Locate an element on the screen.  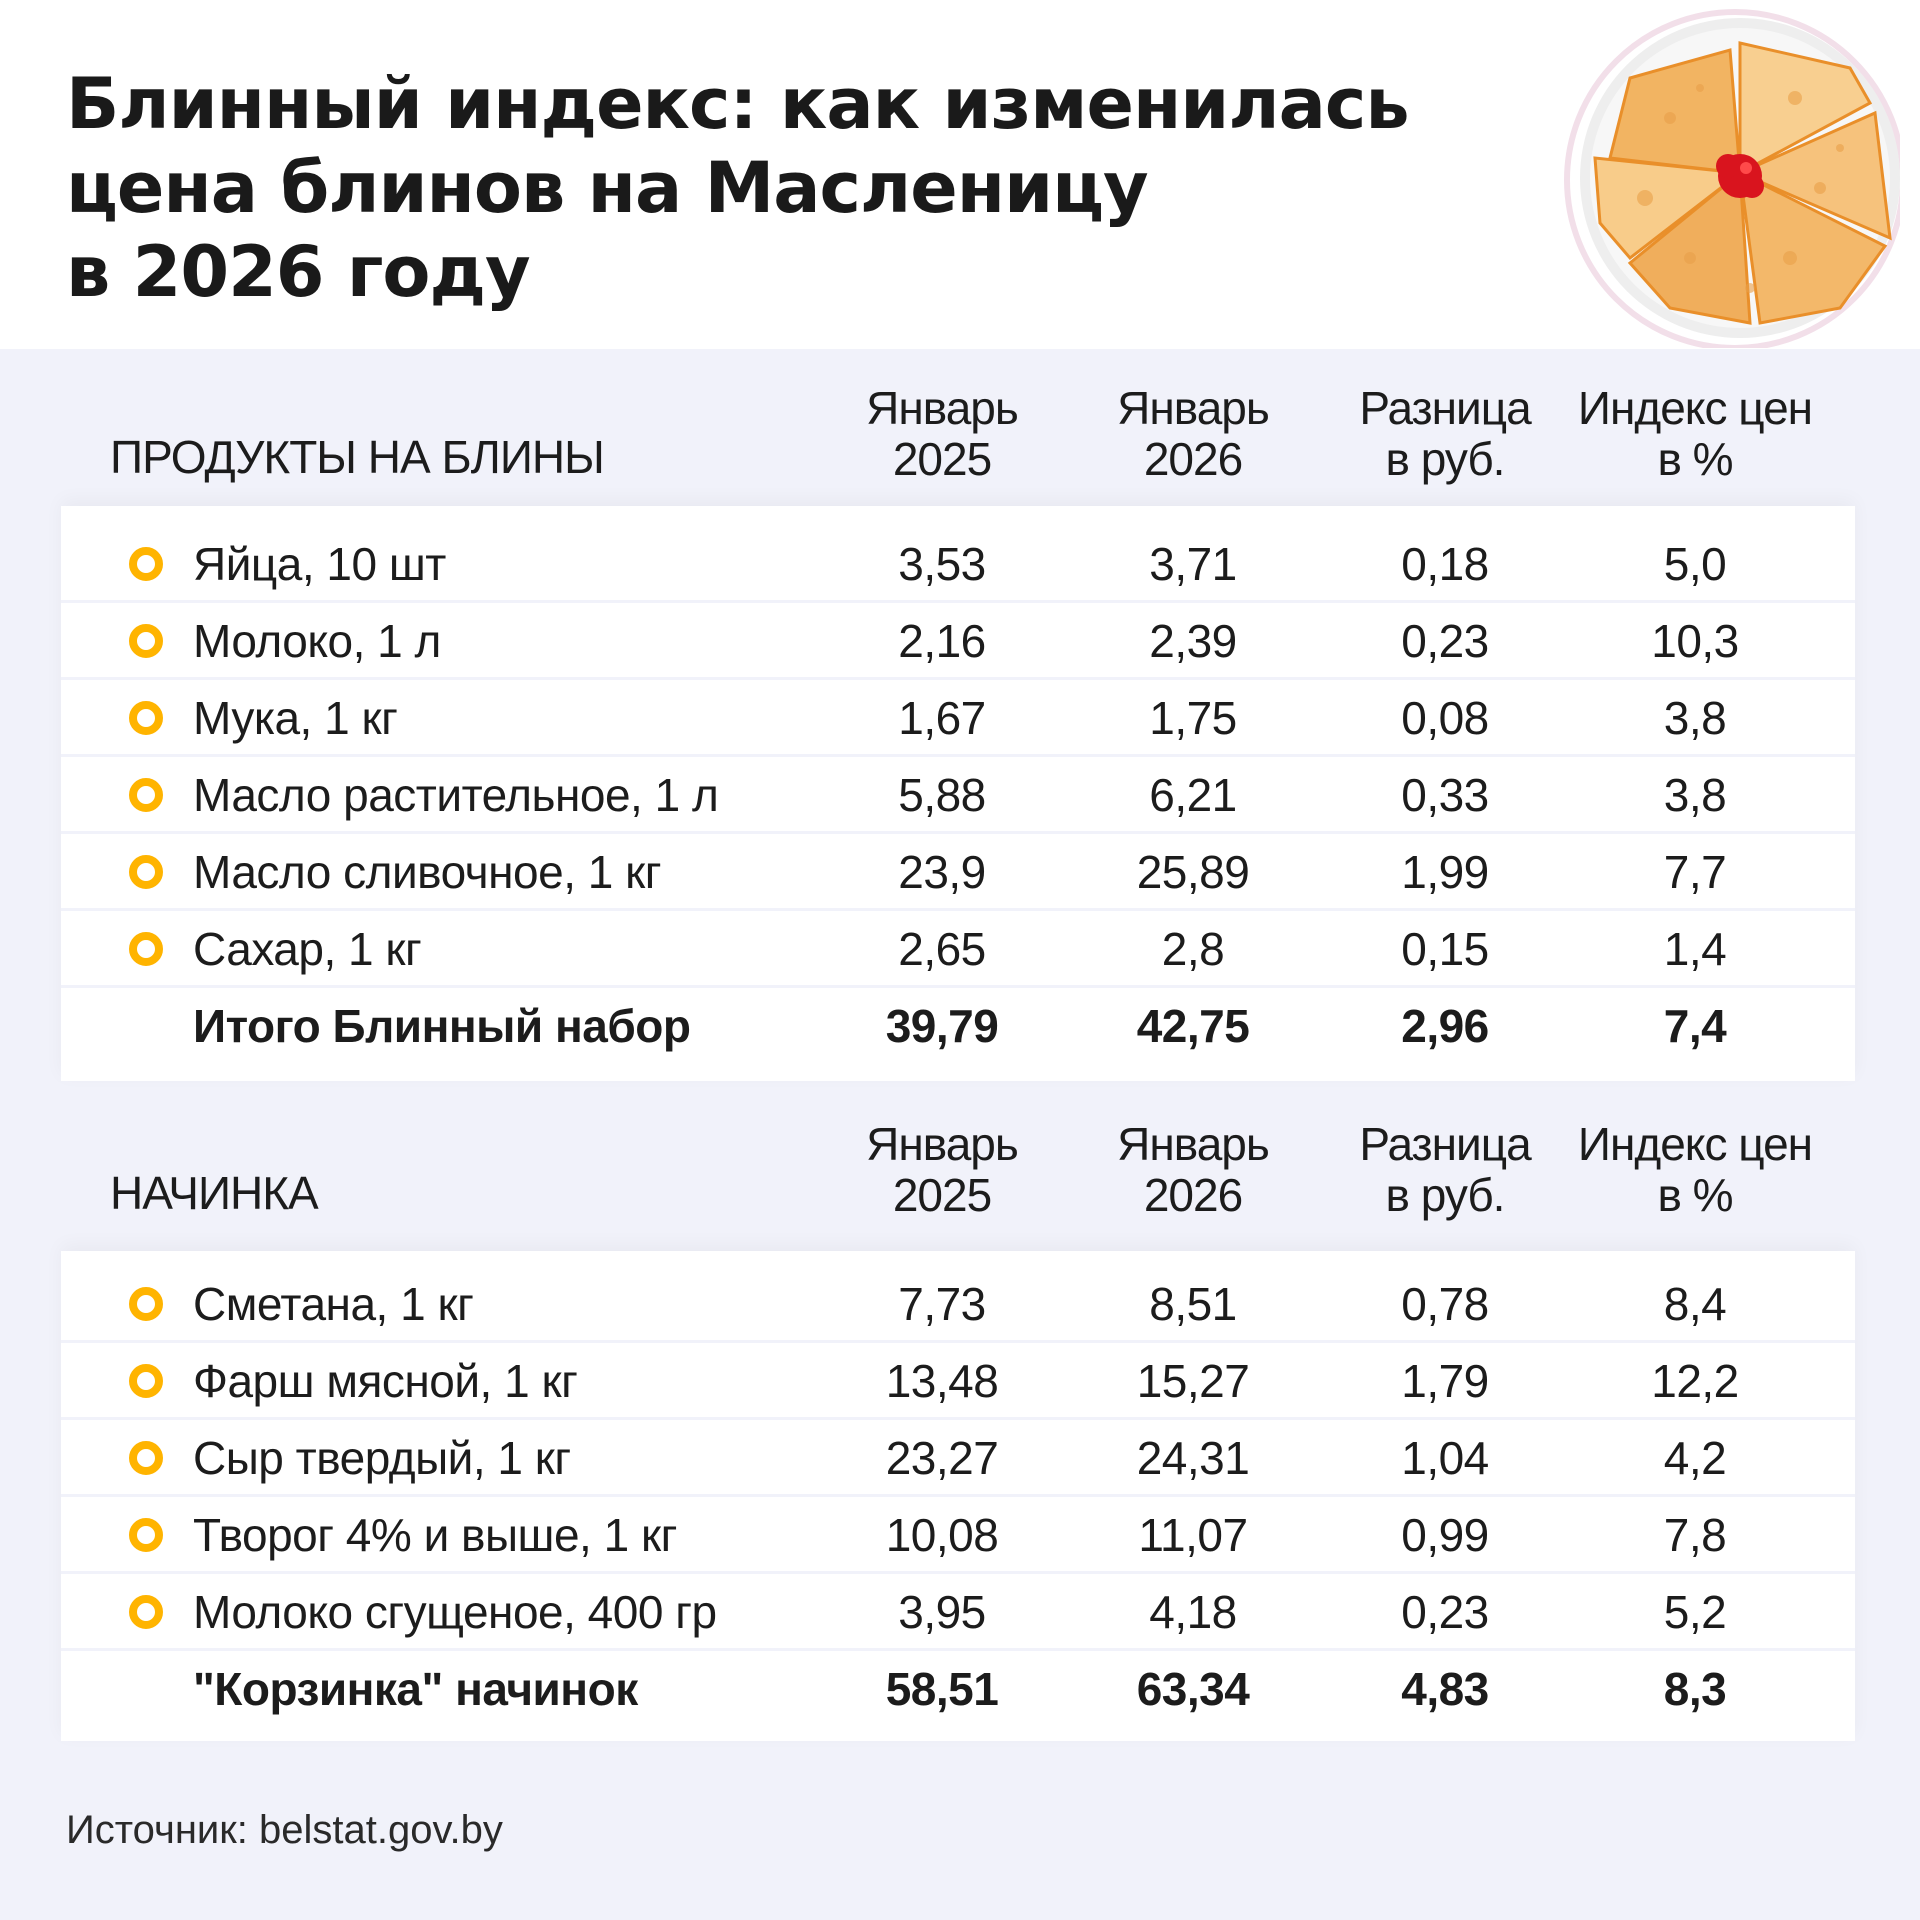
value-jan-2026: 15,27 is located at coordinates (1193, 1381).